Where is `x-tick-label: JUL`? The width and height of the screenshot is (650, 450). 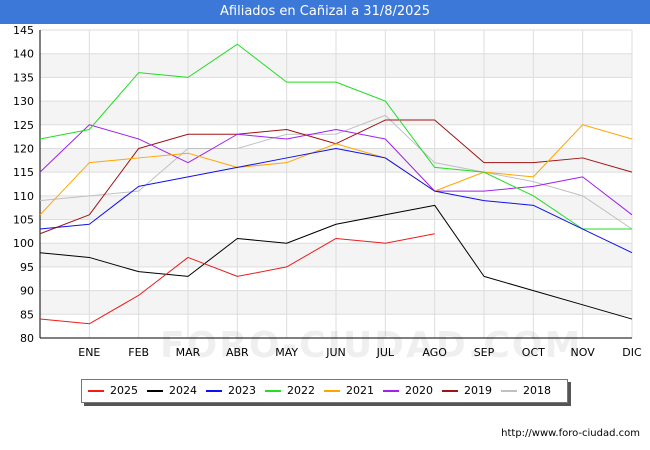 x-tick-label: JUL is located at coordinates (385, 352).